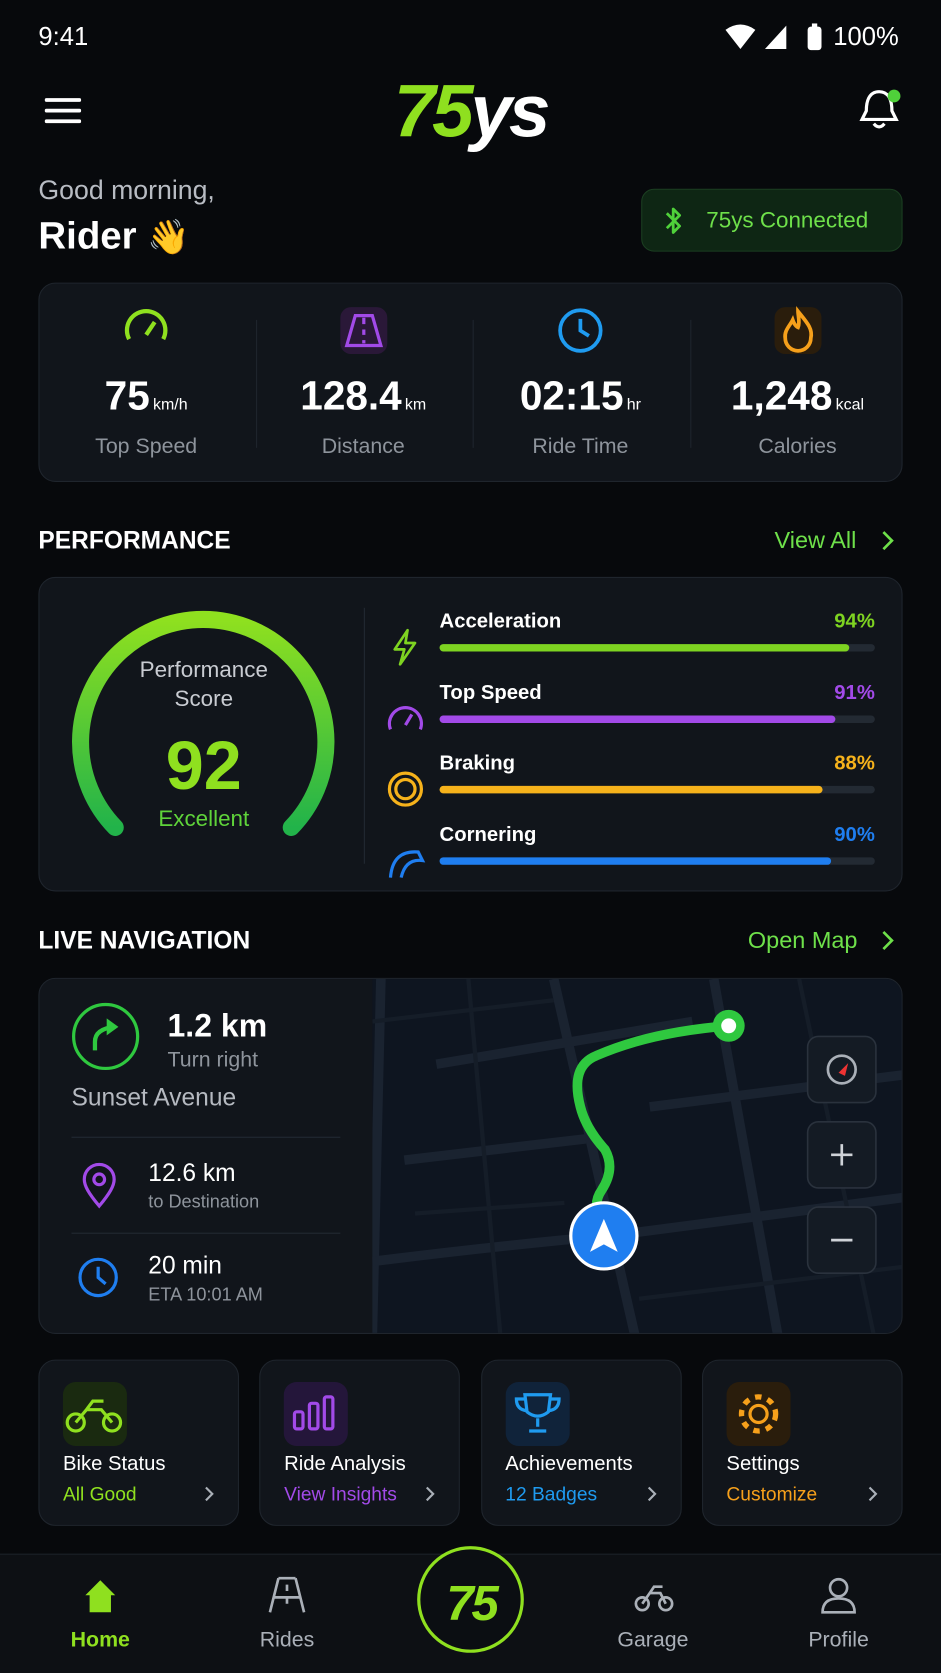 The width and height of the screenshot is (941, 1673). What do you see at coordinates (850, 404) in the screenshot?
I see `stat-unit: kcal` at bounding box center [850, 404].